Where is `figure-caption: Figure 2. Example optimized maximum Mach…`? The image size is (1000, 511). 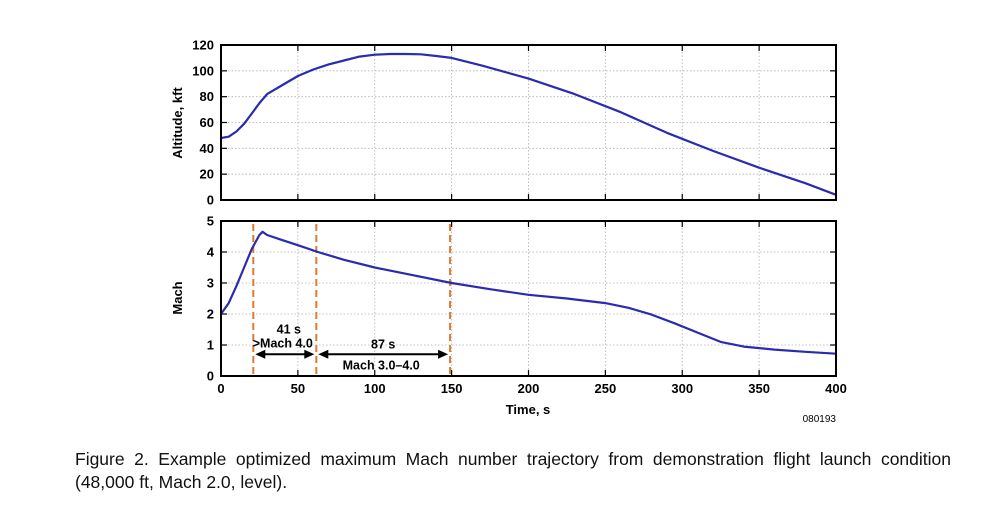 figure-caption: Figure 2. Example optimized maximum Mach… is located at coordinates (513, 470).